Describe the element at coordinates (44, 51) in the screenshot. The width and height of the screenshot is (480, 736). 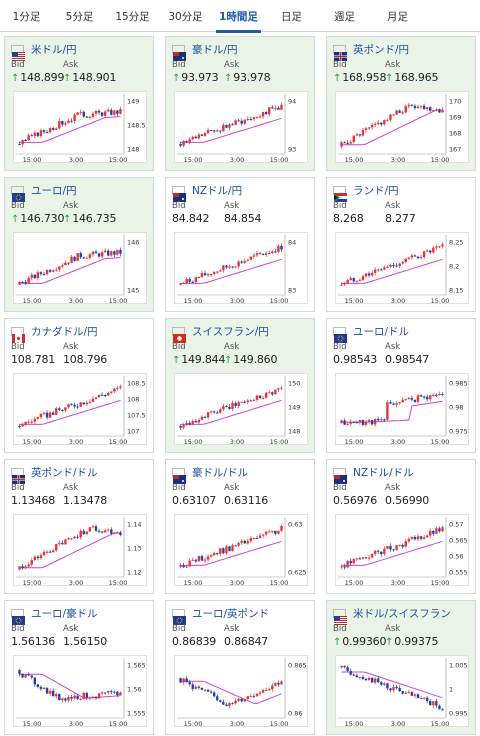
I see `currency-pair-link: 米ドル/円` at that location.